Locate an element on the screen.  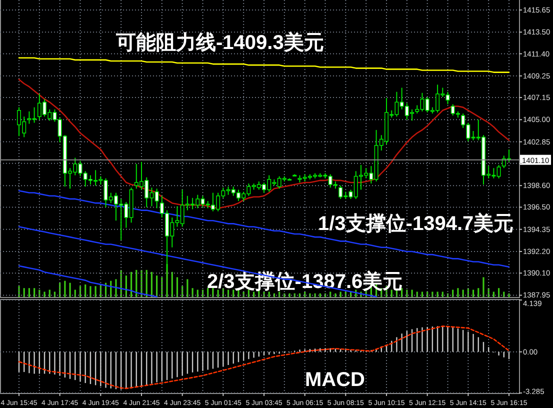
annotation: MACD is located at coordinates (335, 380).